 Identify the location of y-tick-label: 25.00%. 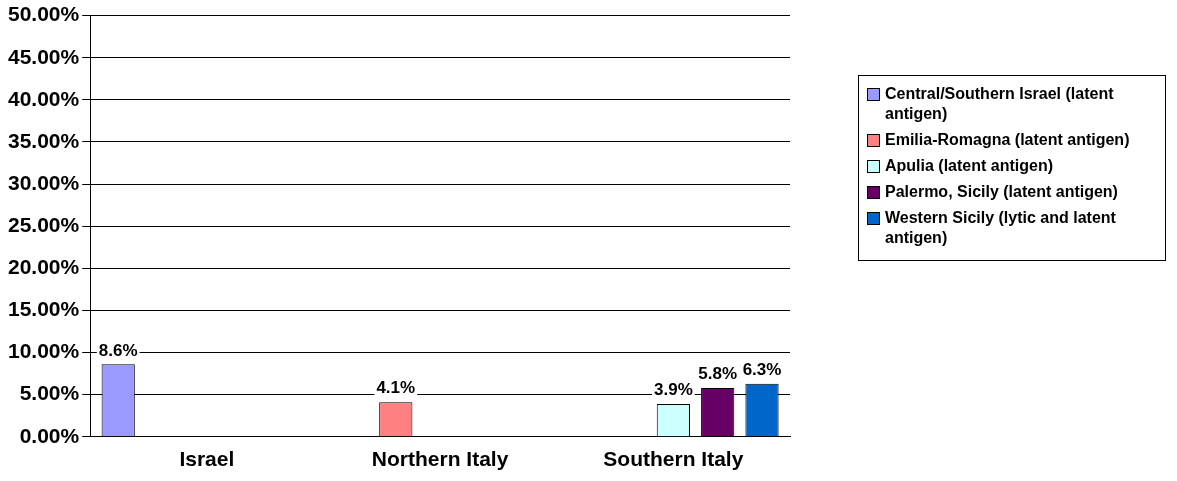
(43, 224).